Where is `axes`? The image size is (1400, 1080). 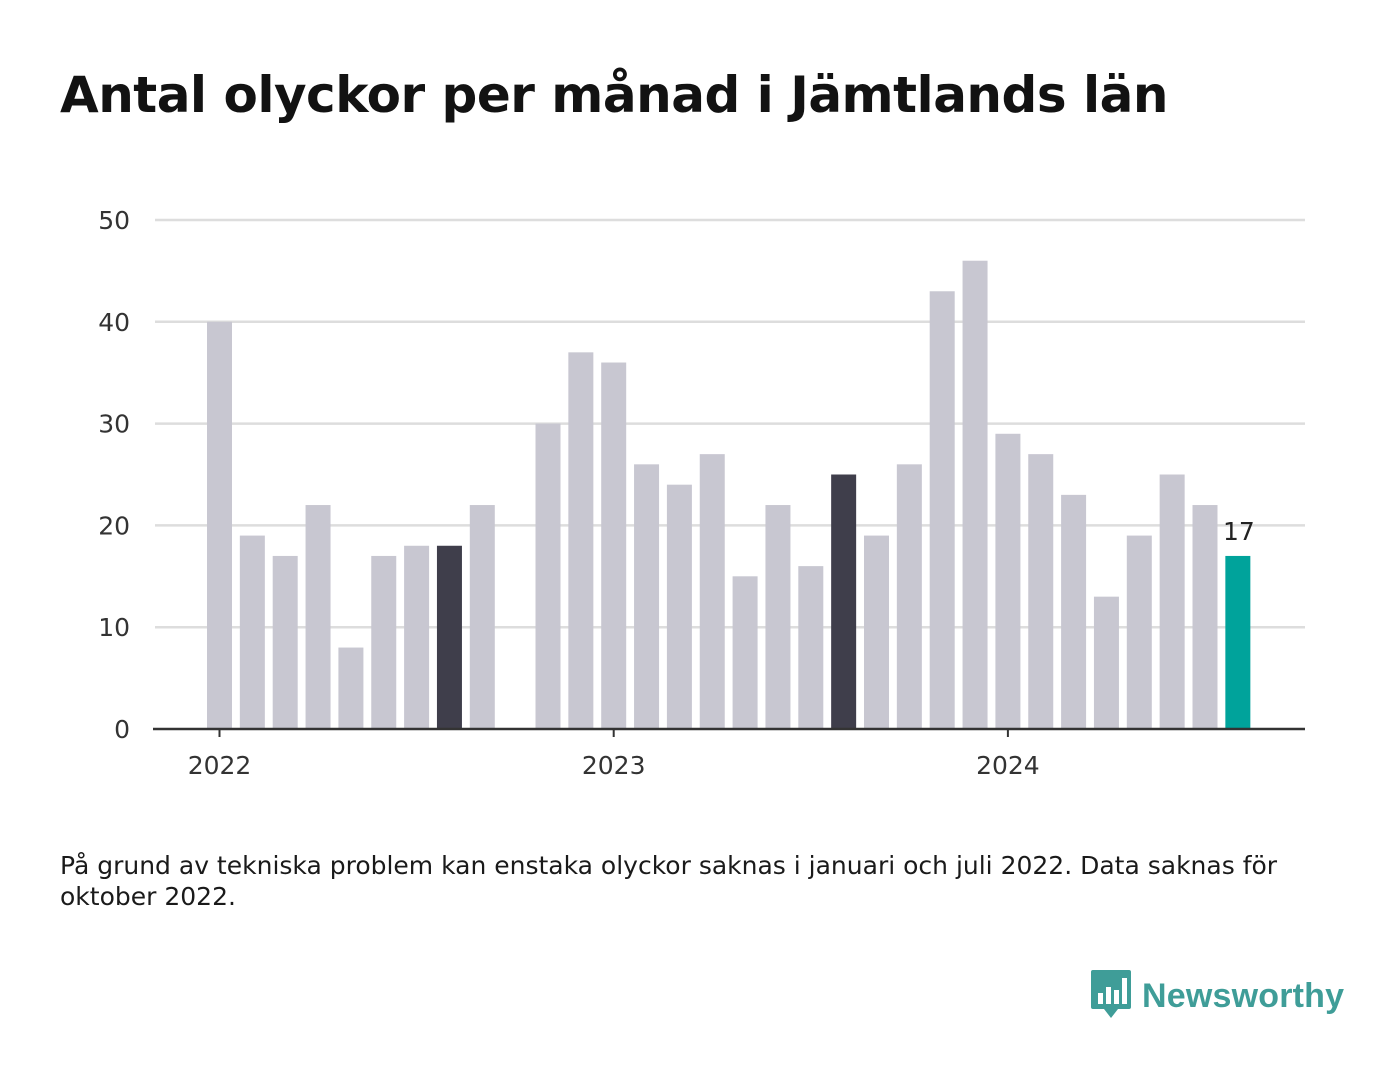 axes is located at coordinates (729, 732).